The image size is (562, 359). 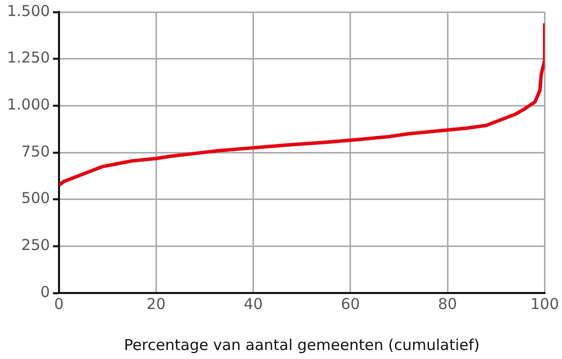 I want to click on x-tick-label: 0, so click(x=59, y=303).